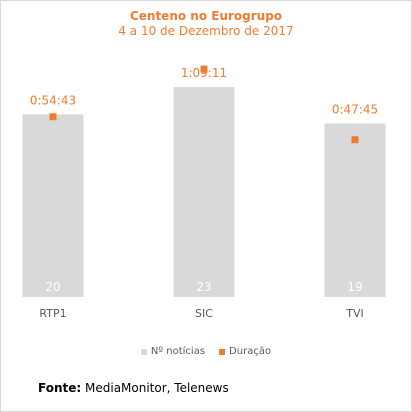 This screenshot has width=412, height=412. I want to click on chart-title: Centeno no Eurogrupo, so click(206, 16).